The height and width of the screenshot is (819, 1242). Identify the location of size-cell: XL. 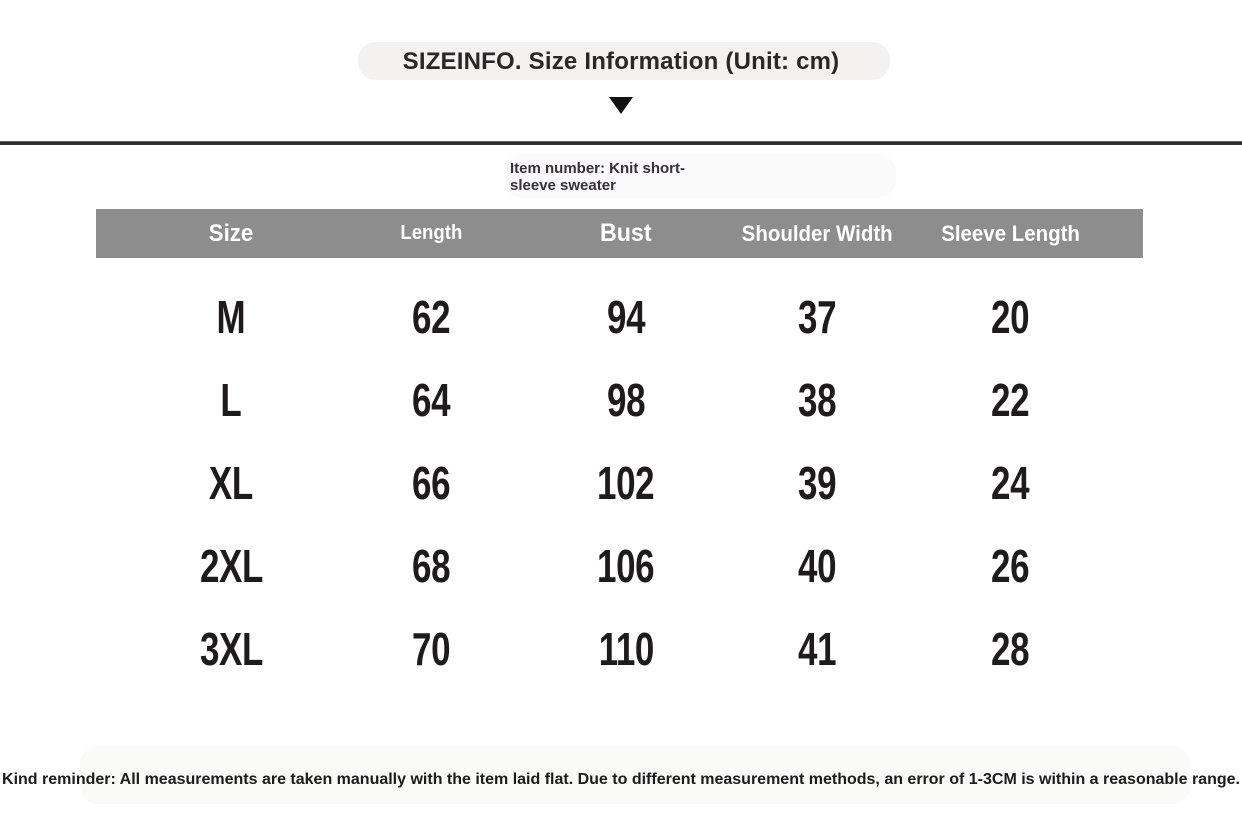
(231, 483).